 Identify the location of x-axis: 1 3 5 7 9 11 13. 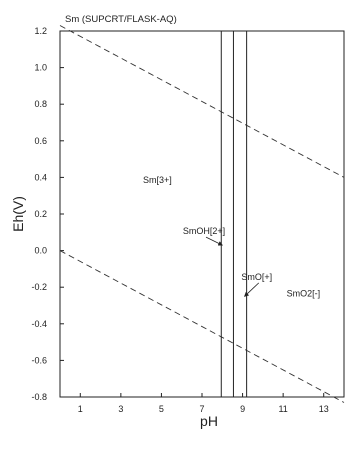
(203, 403).